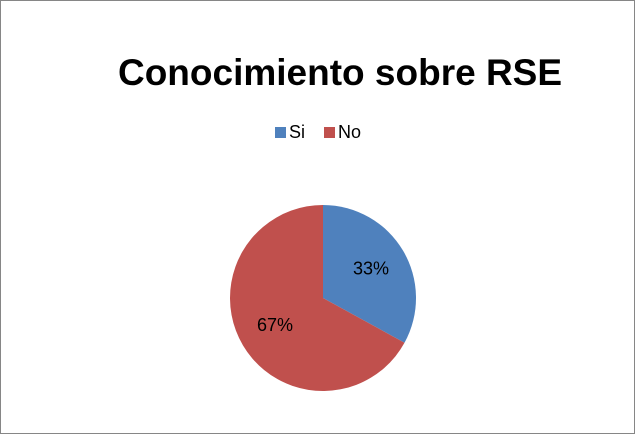 The width and height of the screenshot is (635, 434). Describe the element at coordinates (371, 268) in the screenshot. I see `data-label: 33%` at that location.